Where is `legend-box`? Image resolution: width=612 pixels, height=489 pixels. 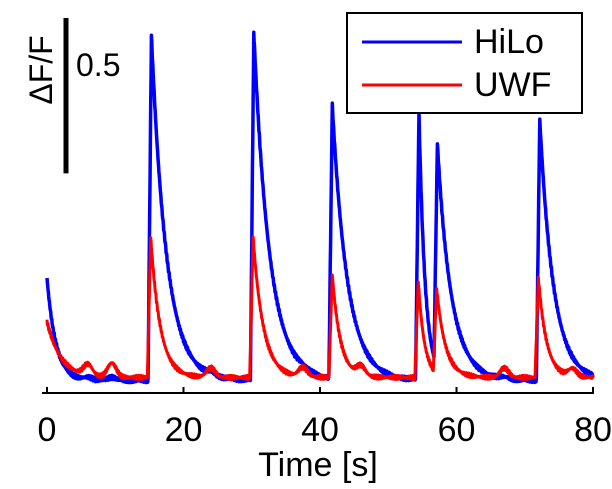
legend-box is located at coordinates (464, 63).